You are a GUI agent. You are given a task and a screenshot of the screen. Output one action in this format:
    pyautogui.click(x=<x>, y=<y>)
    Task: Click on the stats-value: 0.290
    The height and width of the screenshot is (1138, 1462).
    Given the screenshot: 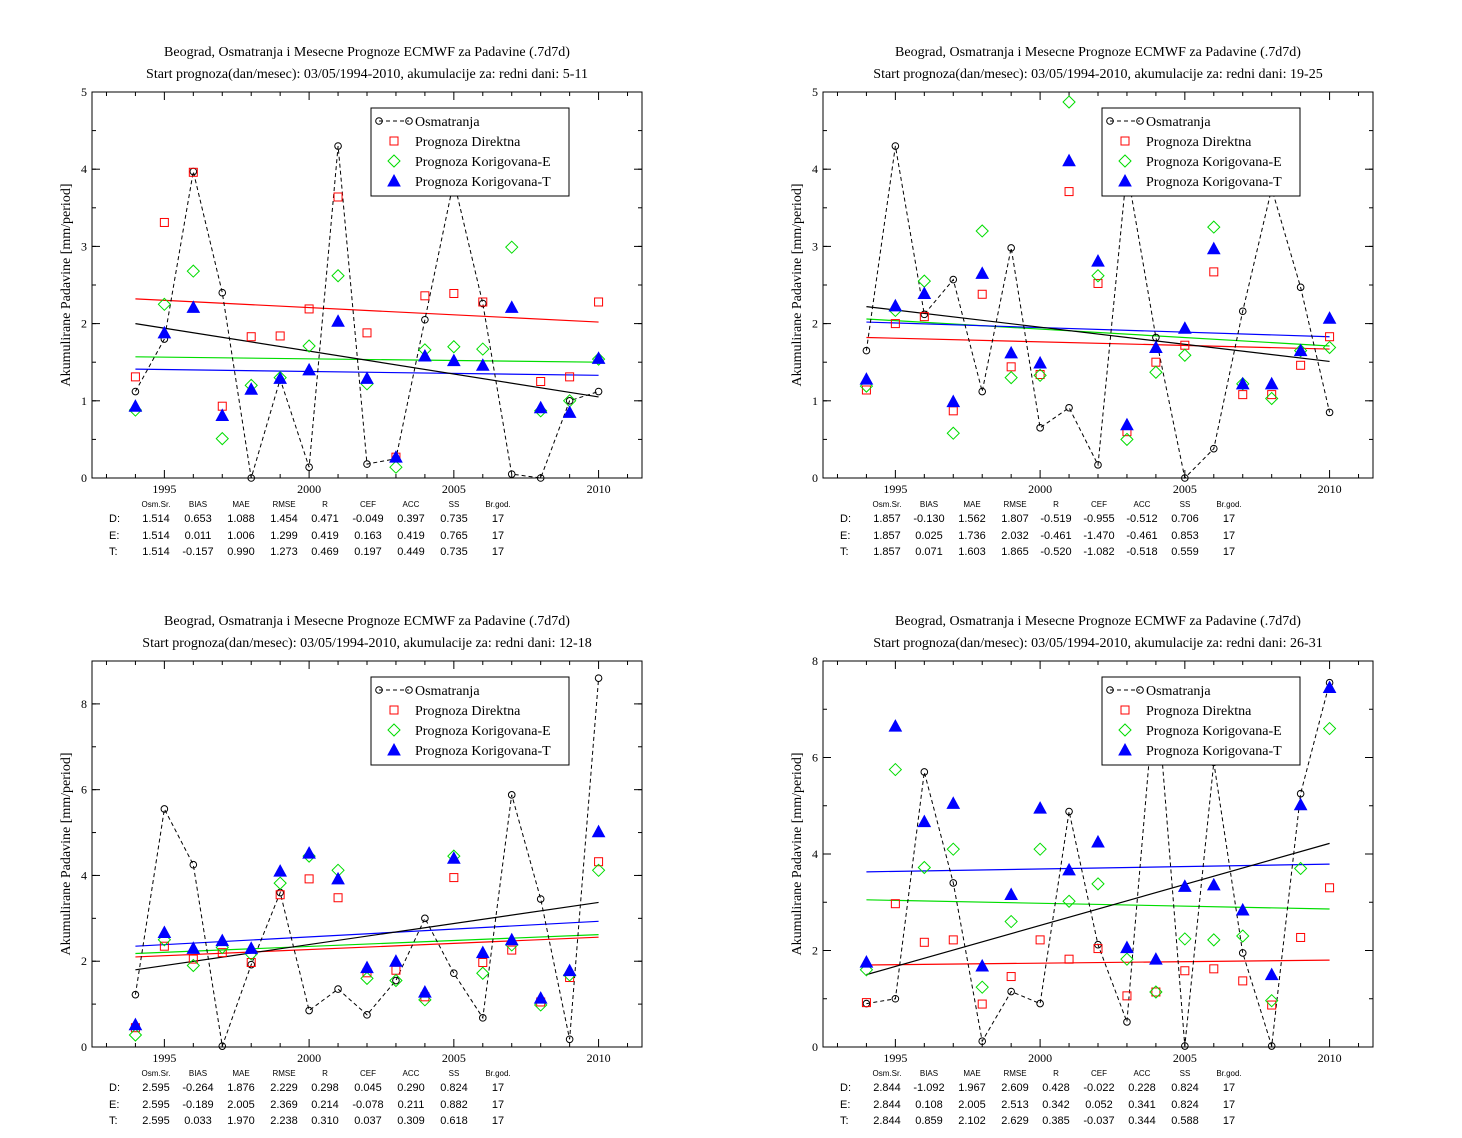 What is the action you would take?
    pyautogui.click(x=411, y=1088)
    